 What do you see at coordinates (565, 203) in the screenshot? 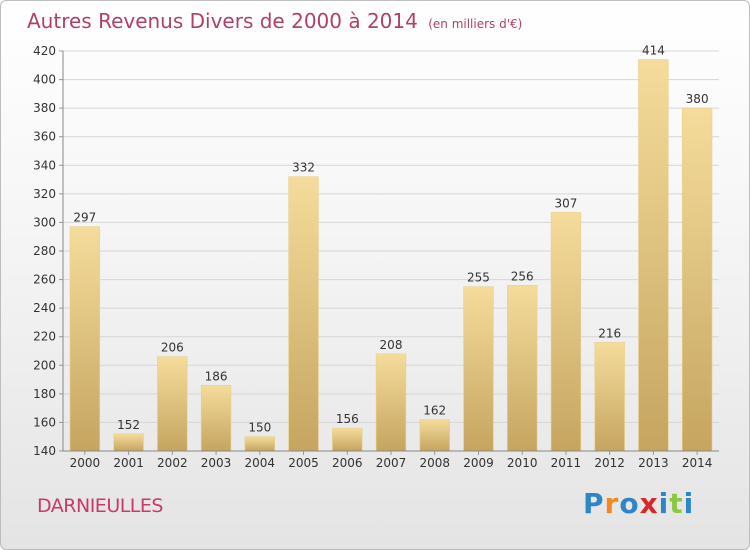
I see `data-label-2011: 307` at bounding box center [565, 203].